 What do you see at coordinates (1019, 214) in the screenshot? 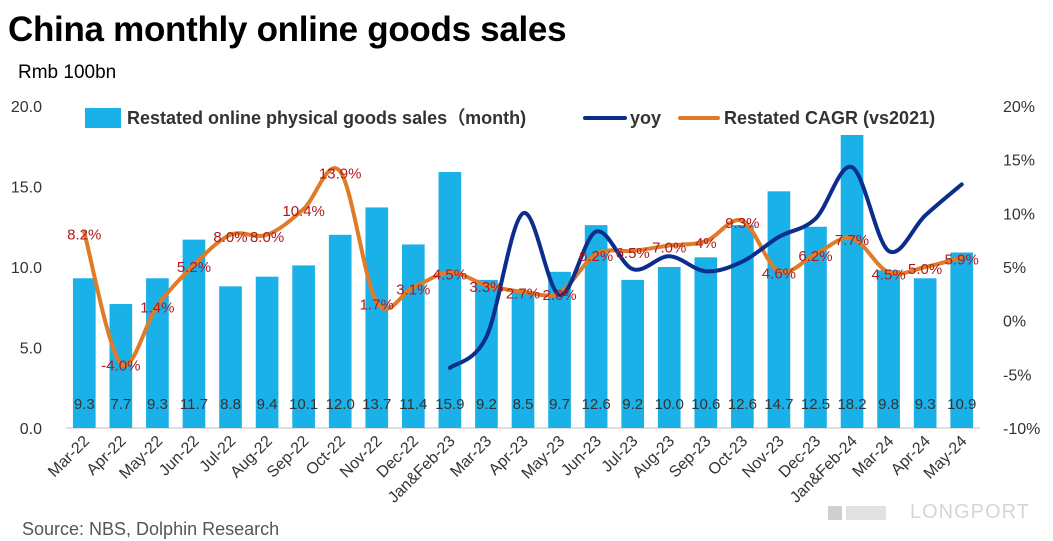
I see `y2-tick-label: 10%` at bounding box center [1019, 214].